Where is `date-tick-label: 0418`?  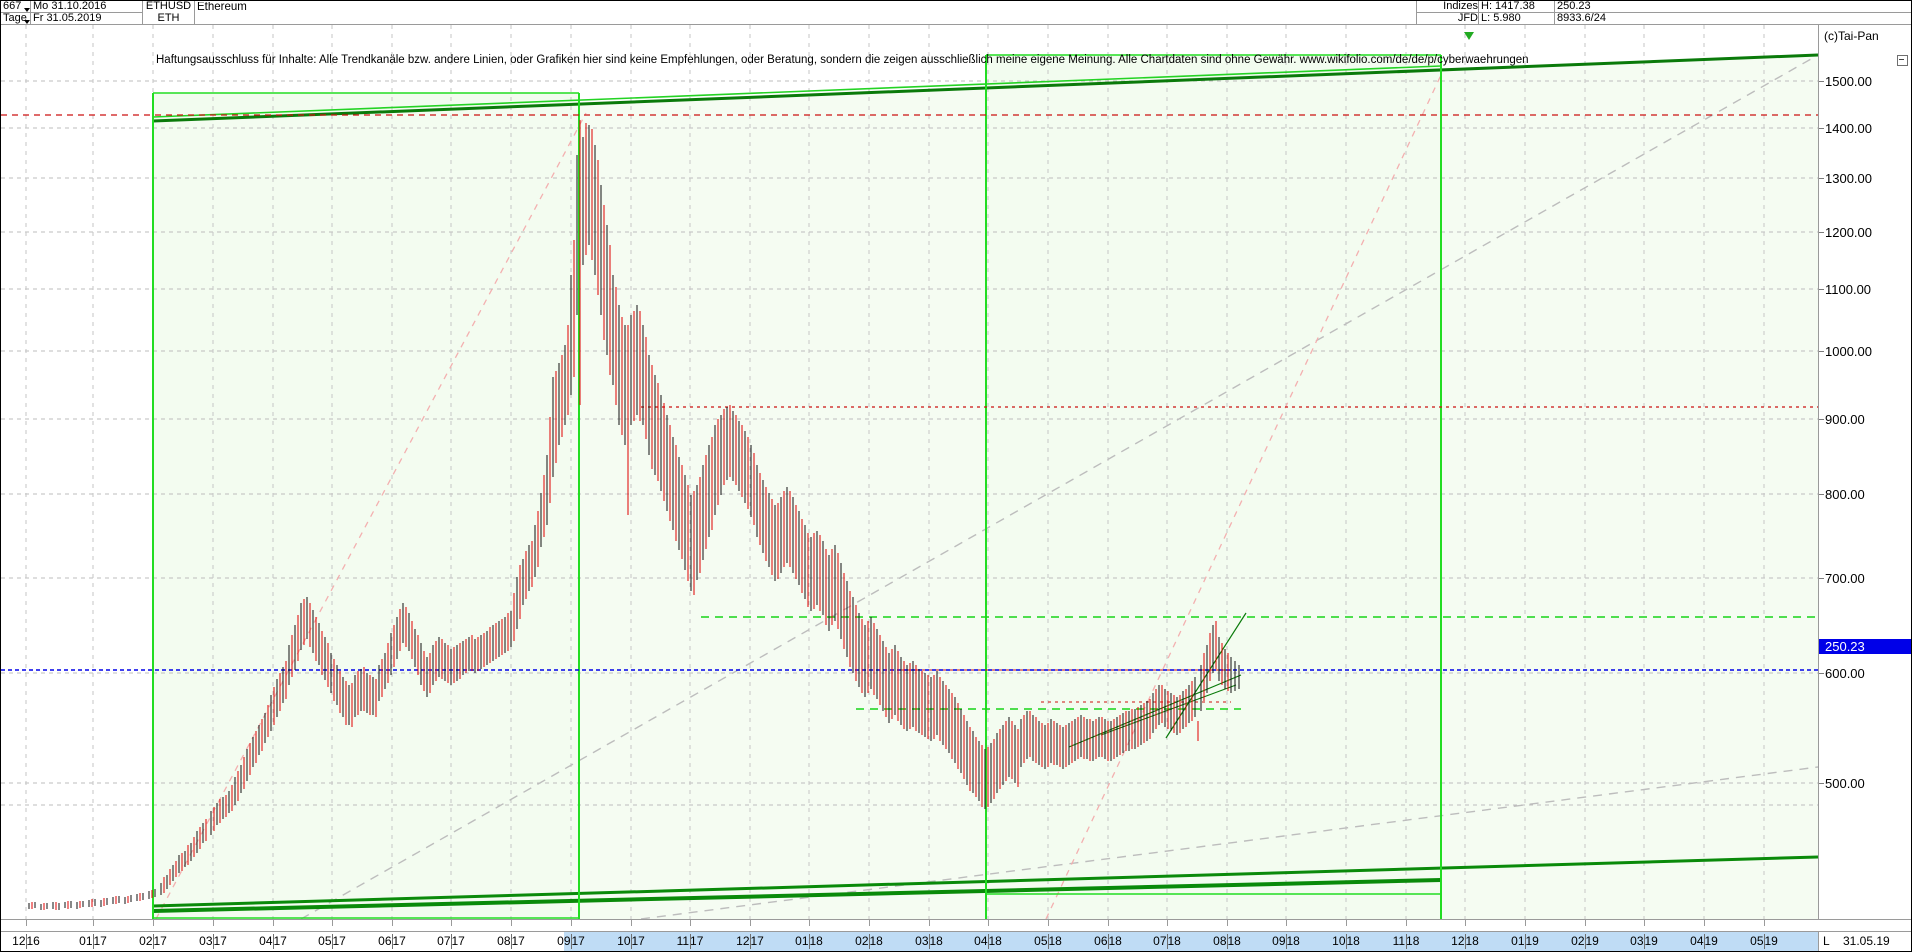 date-tick-label: 0418 is located at coordinates (988, 941).